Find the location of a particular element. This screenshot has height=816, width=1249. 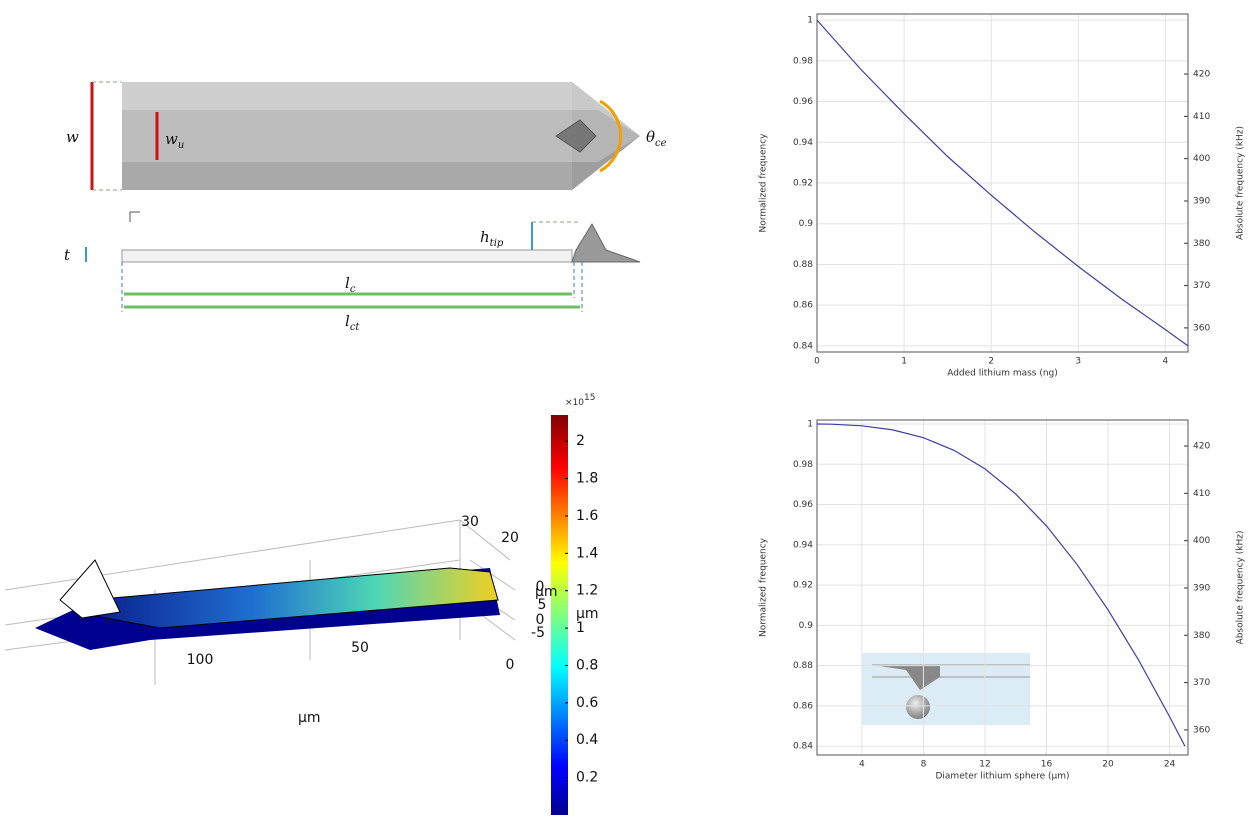

dimension-label: θce is located at coordinates (656, 138).